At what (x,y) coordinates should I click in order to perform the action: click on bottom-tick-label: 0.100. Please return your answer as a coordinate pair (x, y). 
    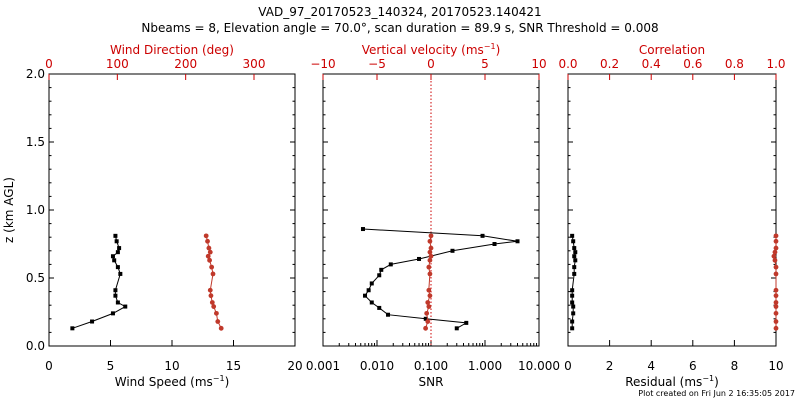
    Looking at the image, I should click on (431, 366).